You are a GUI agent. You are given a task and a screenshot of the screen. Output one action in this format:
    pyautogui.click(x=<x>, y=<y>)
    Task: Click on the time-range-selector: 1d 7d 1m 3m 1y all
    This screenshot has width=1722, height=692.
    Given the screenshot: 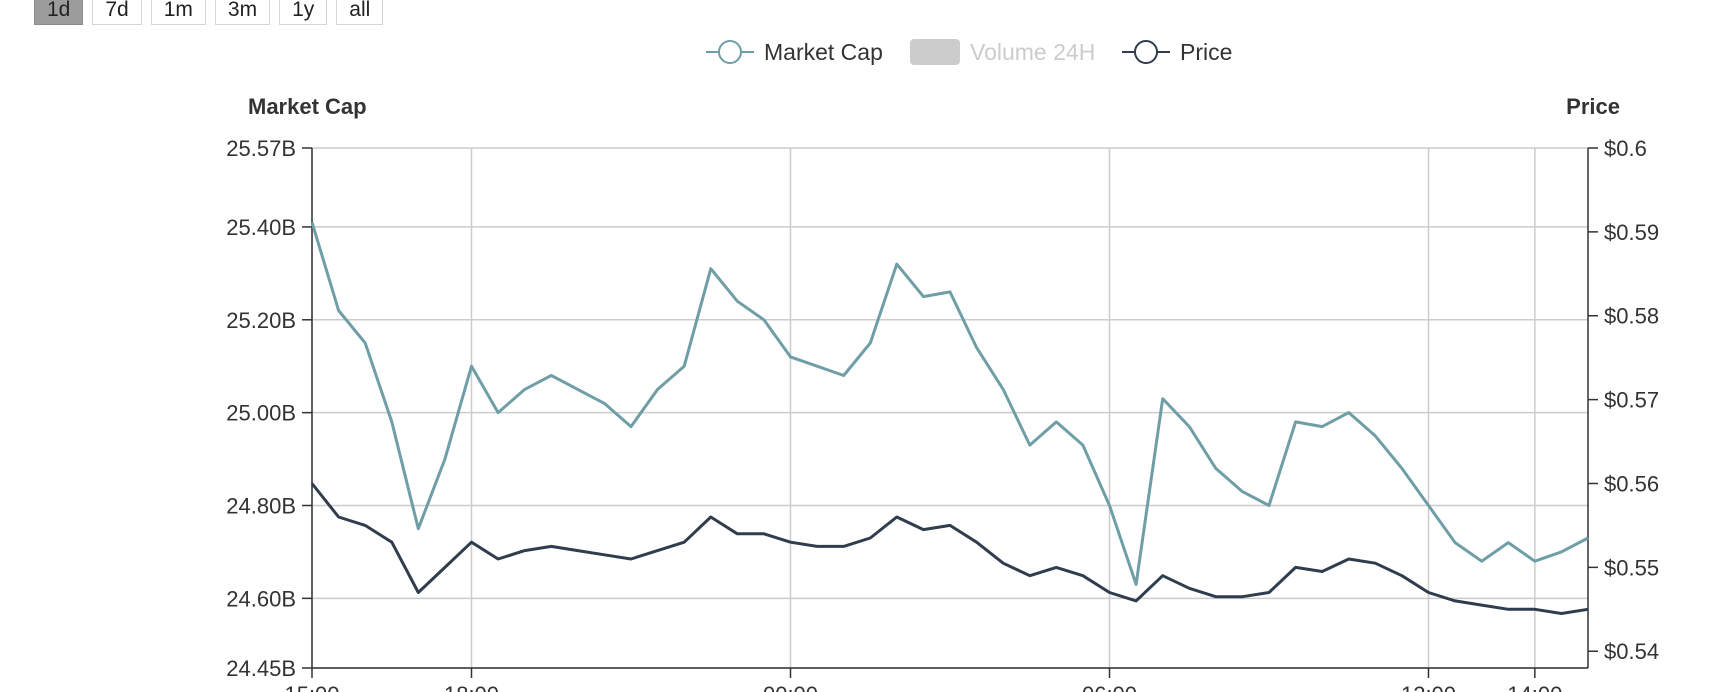 What is the action you would take?
    pyautogui.click(x=209, y=12)
    